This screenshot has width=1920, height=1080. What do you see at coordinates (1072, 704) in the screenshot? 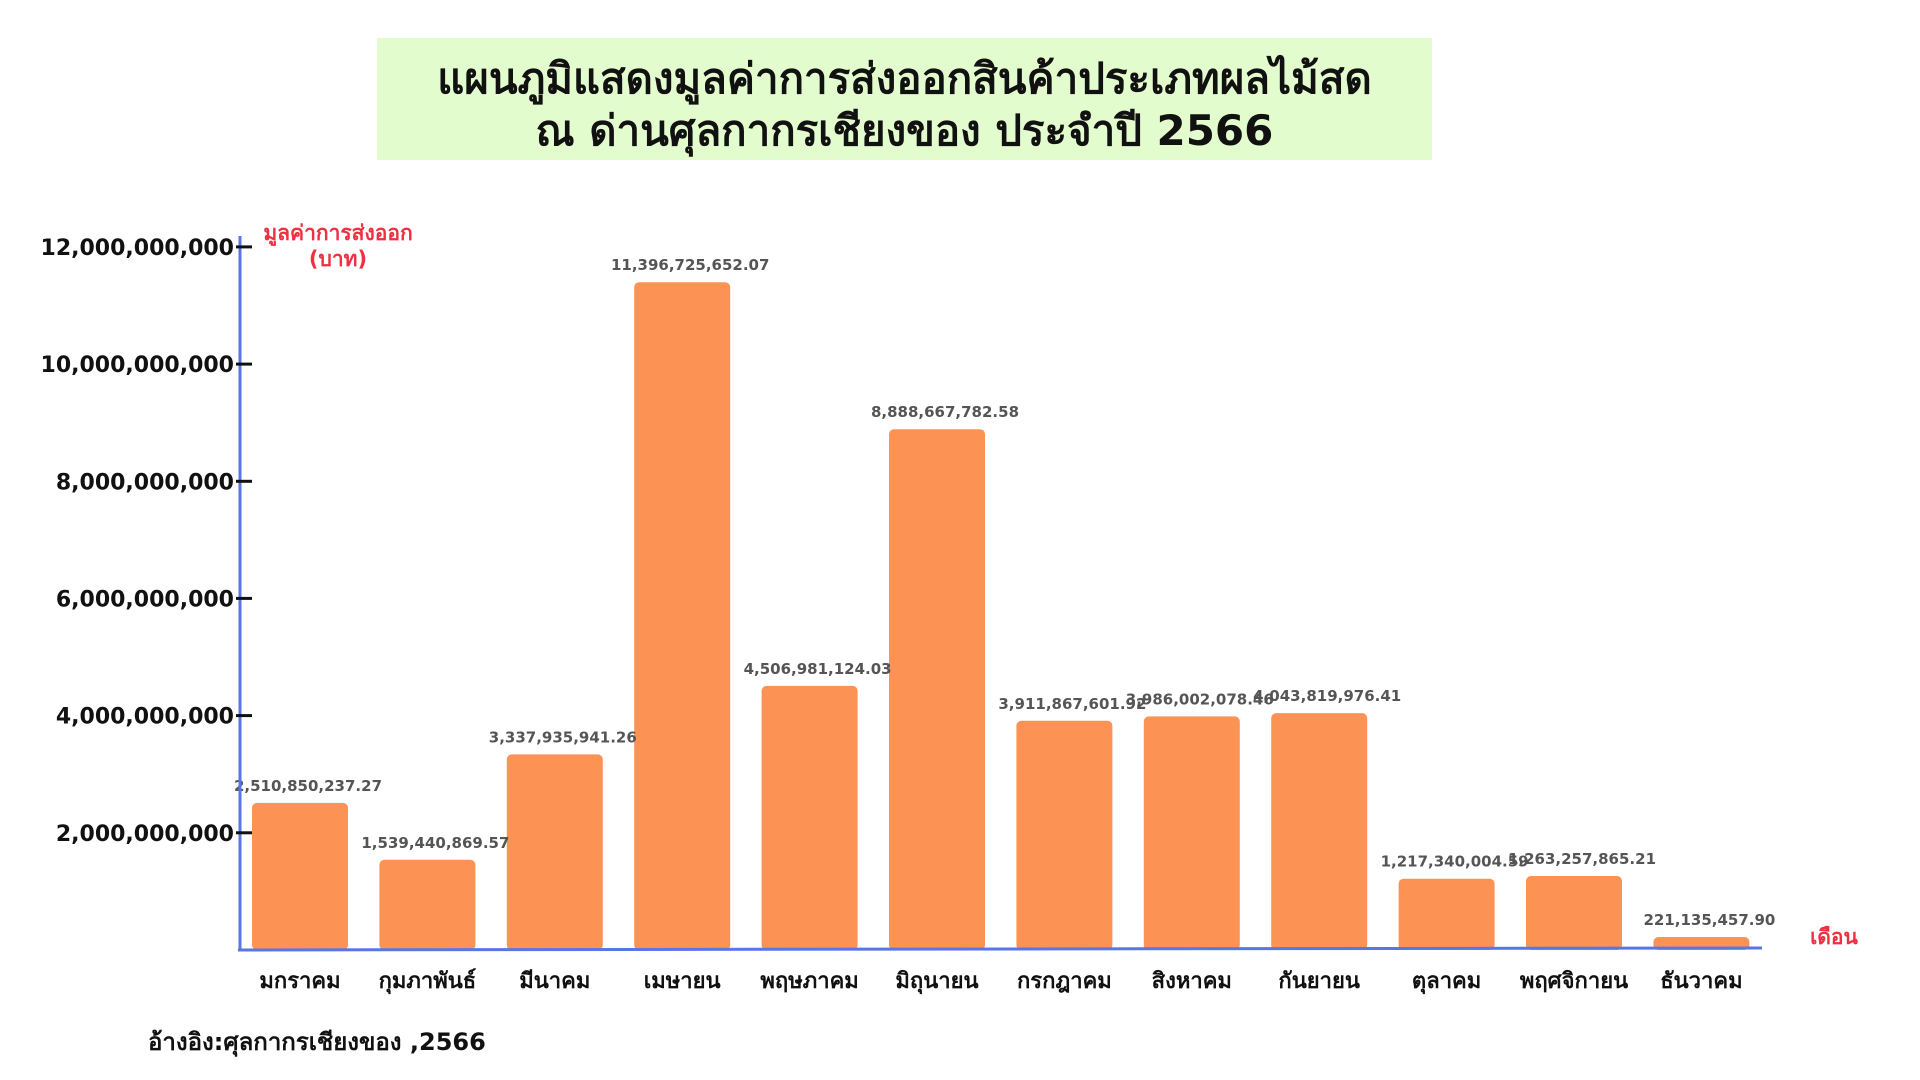
I see `data-label: 3,911,867,601.92` at bounding box center [1072, 704].